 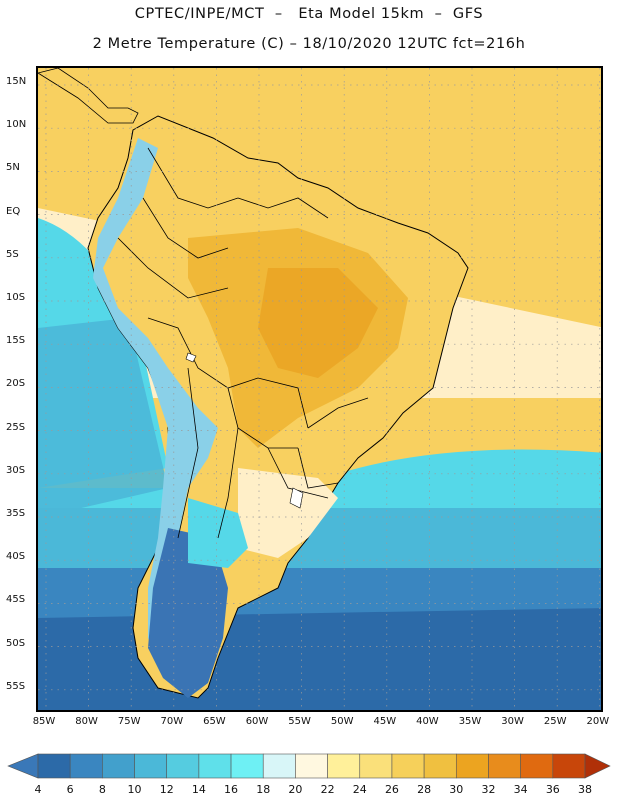 I want to click on patagonia-mid, so click(x=218, y=533).